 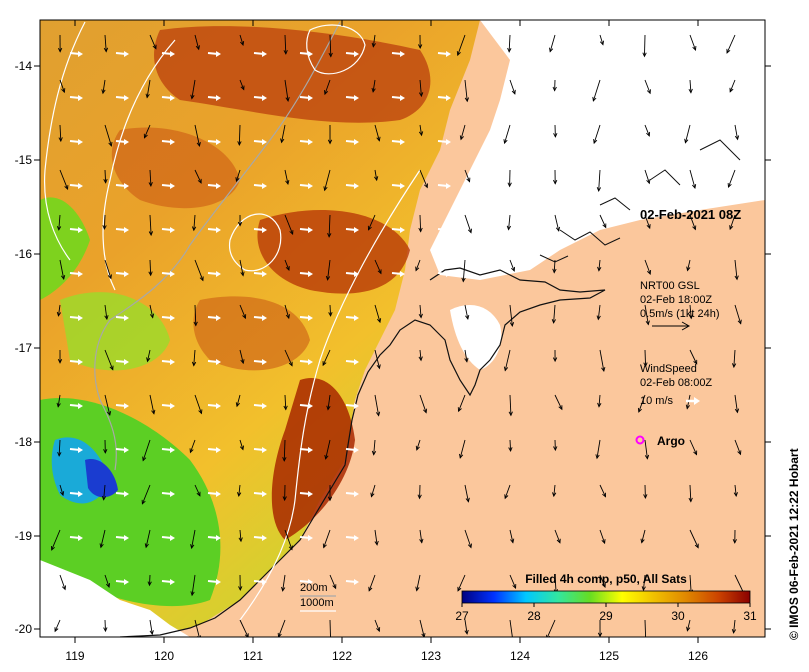 What do you see at coordinates (606, 613) in the screenshot?
I see `colorbar-ticks: 27 28 29 30 31` at bounding box center [606, 613].